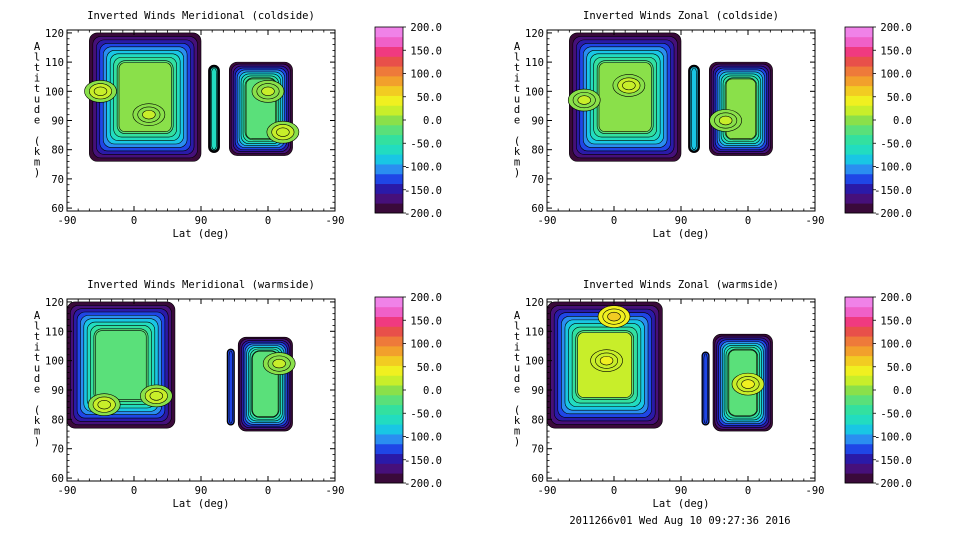  What do you see at coordinates (201, 16) in the screenshot?
I see `chart-title: Inverted Winds Meridional (coldside)` at bounding box center [201, 16].